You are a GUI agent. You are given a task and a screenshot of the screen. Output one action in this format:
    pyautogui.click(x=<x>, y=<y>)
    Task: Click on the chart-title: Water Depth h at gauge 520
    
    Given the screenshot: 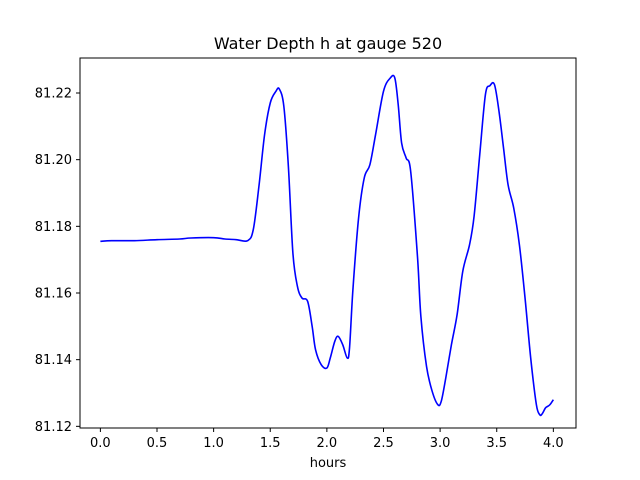 What is the action you would take?
    pyautogui.click(x=328, y=43)
    